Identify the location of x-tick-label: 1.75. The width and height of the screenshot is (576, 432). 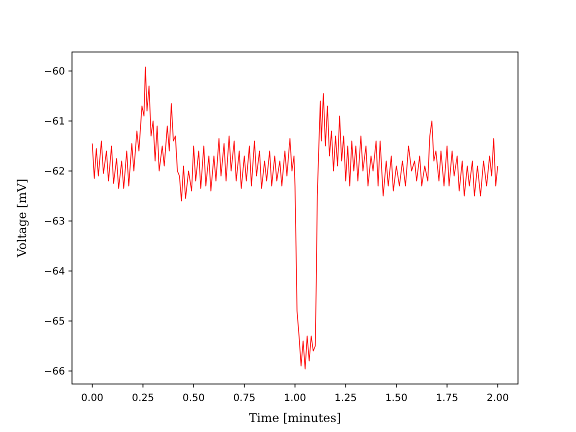
(447, 398).